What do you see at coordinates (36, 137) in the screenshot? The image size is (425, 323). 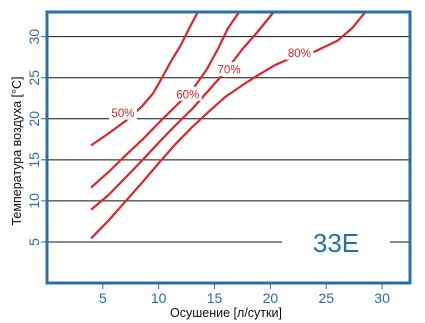 I see `y-tick-labels: 5 10 15 20 25 30` at bounding box center [36, 137].